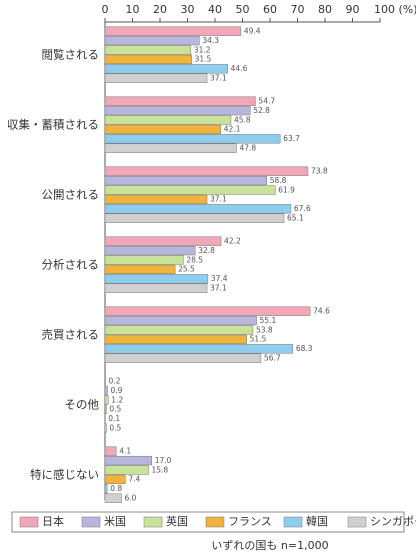 Image resolution: width=416 pixels, height=556 pixels. Describe the element at coordinates (71, 55) in the screenshot. I see `category-label: 閲覧される` at that location.